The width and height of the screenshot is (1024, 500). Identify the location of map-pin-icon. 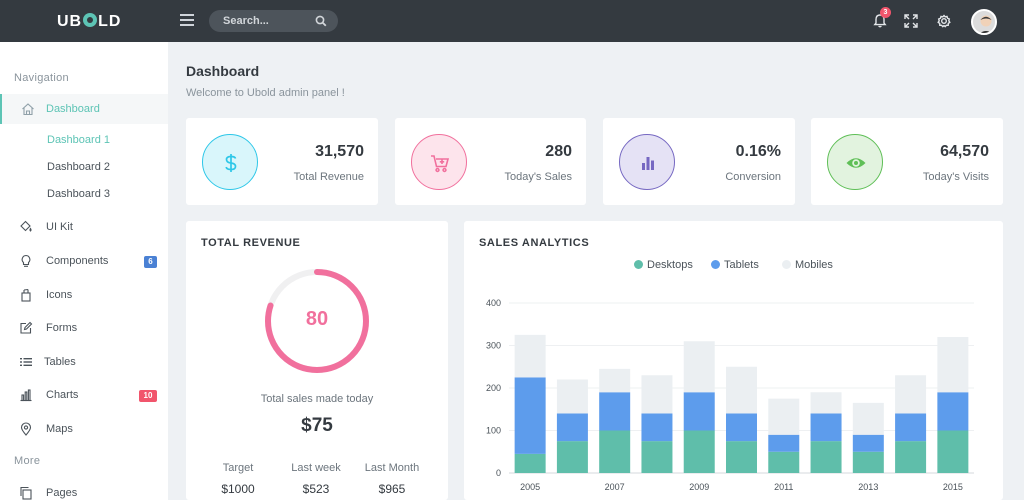
(26, 429).